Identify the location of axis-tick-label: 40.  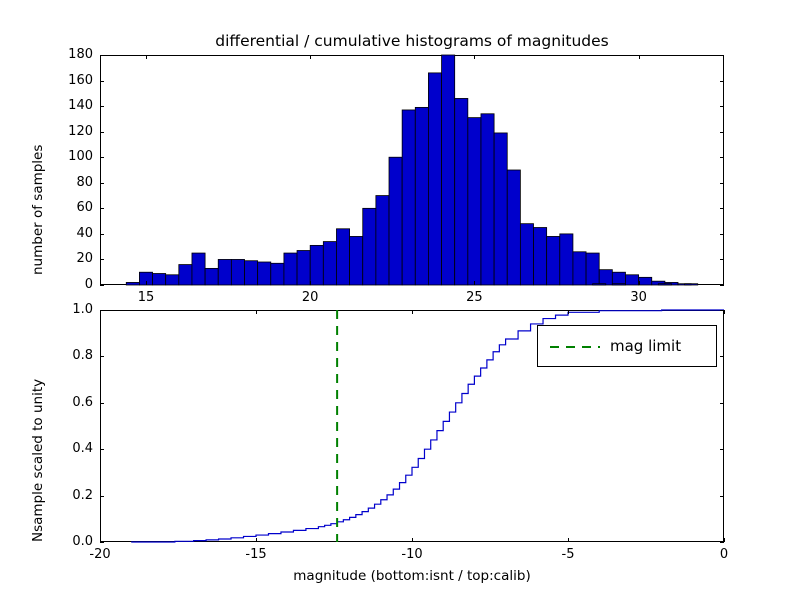
(84, 233).